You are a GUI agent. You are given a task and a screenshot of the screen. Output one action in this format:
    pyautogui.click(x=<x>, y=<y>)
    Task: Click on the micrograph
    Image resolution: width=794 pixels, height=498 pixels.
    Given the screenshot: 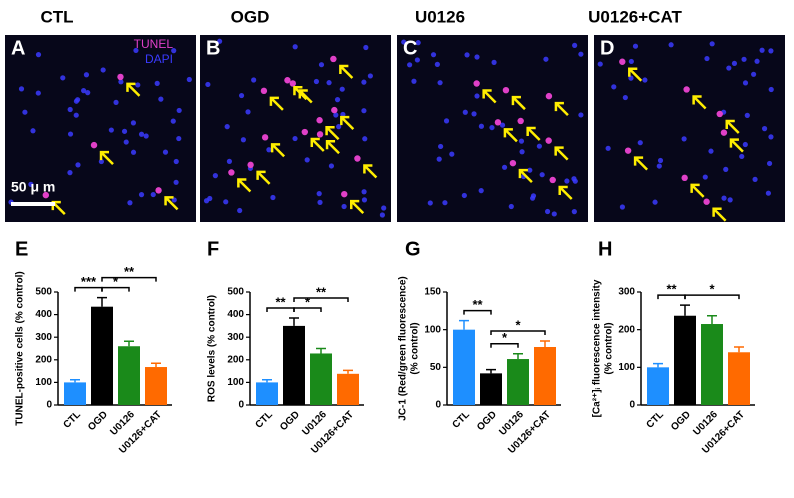 What is the action you would take?
    pyautogui.click(x=689, y=128)
    